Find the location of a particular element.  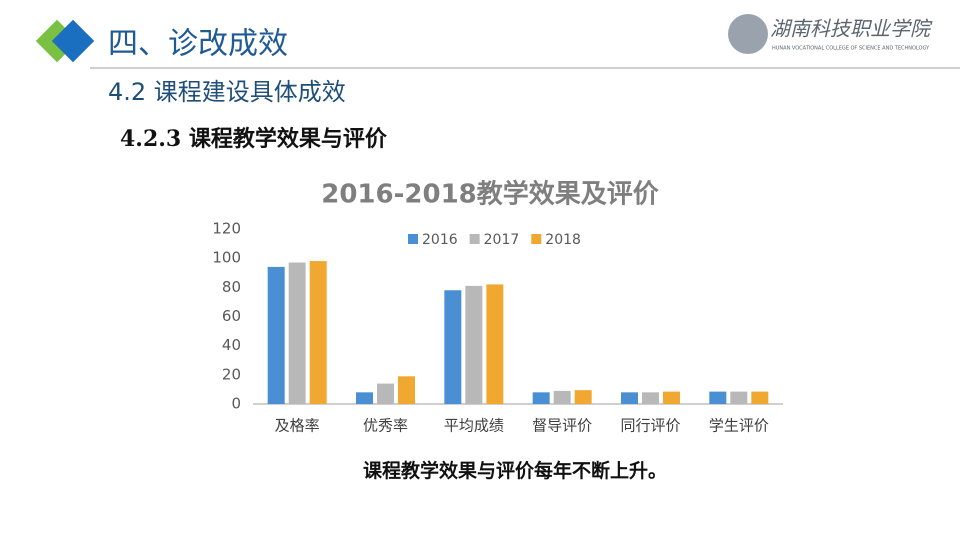

y-tick-label: 60 is located at coordinates (231, 316).